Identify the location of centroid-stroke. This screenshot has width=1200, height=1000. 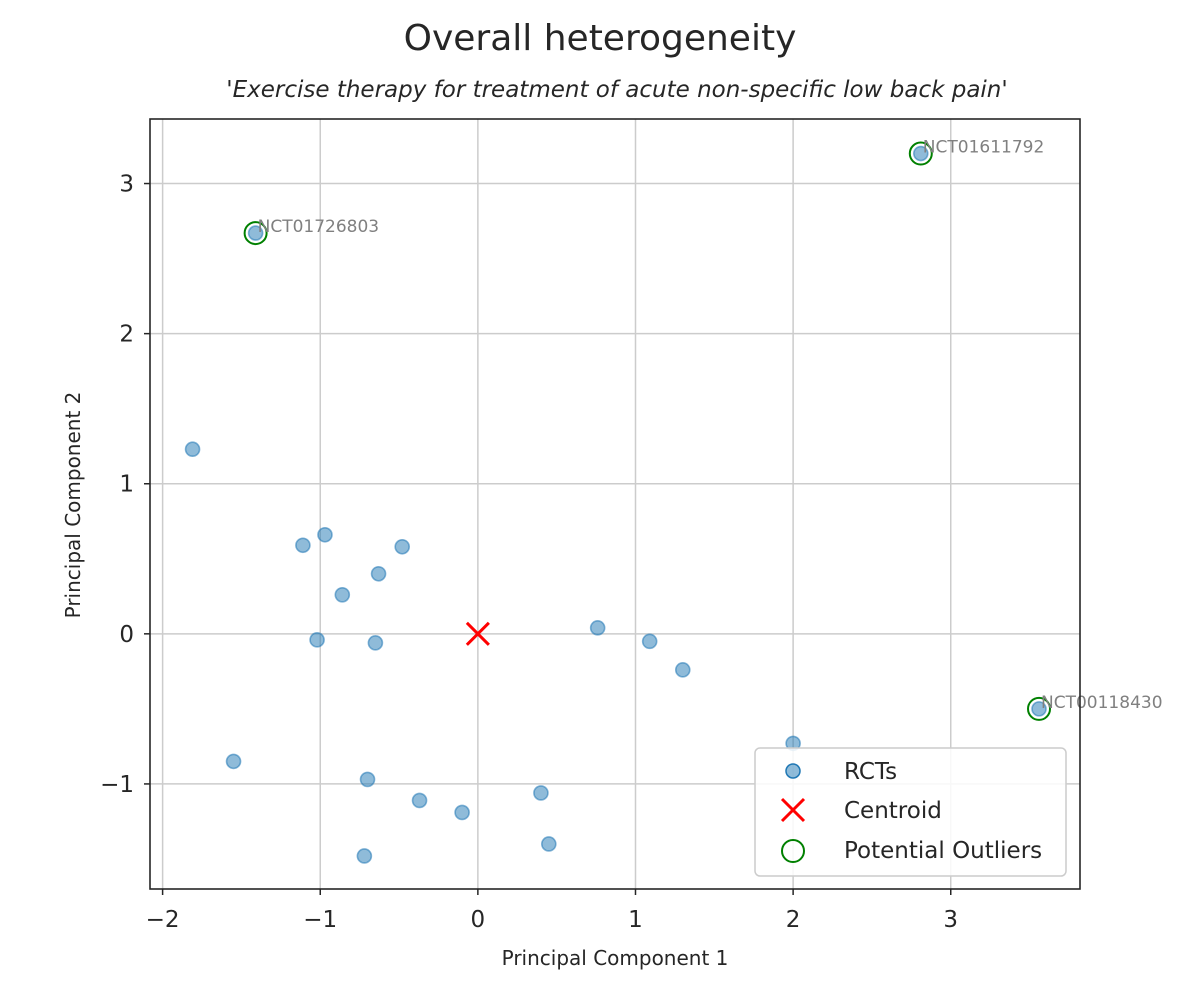
(477, 633).